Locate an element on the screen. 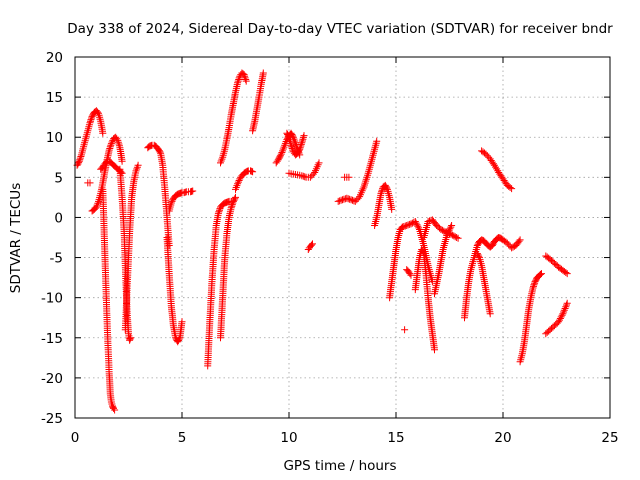 Image resolution: width=640 pixels, height=480 pixels. x-axis-label: GPS time / hours is located at coordinates (339, 466).